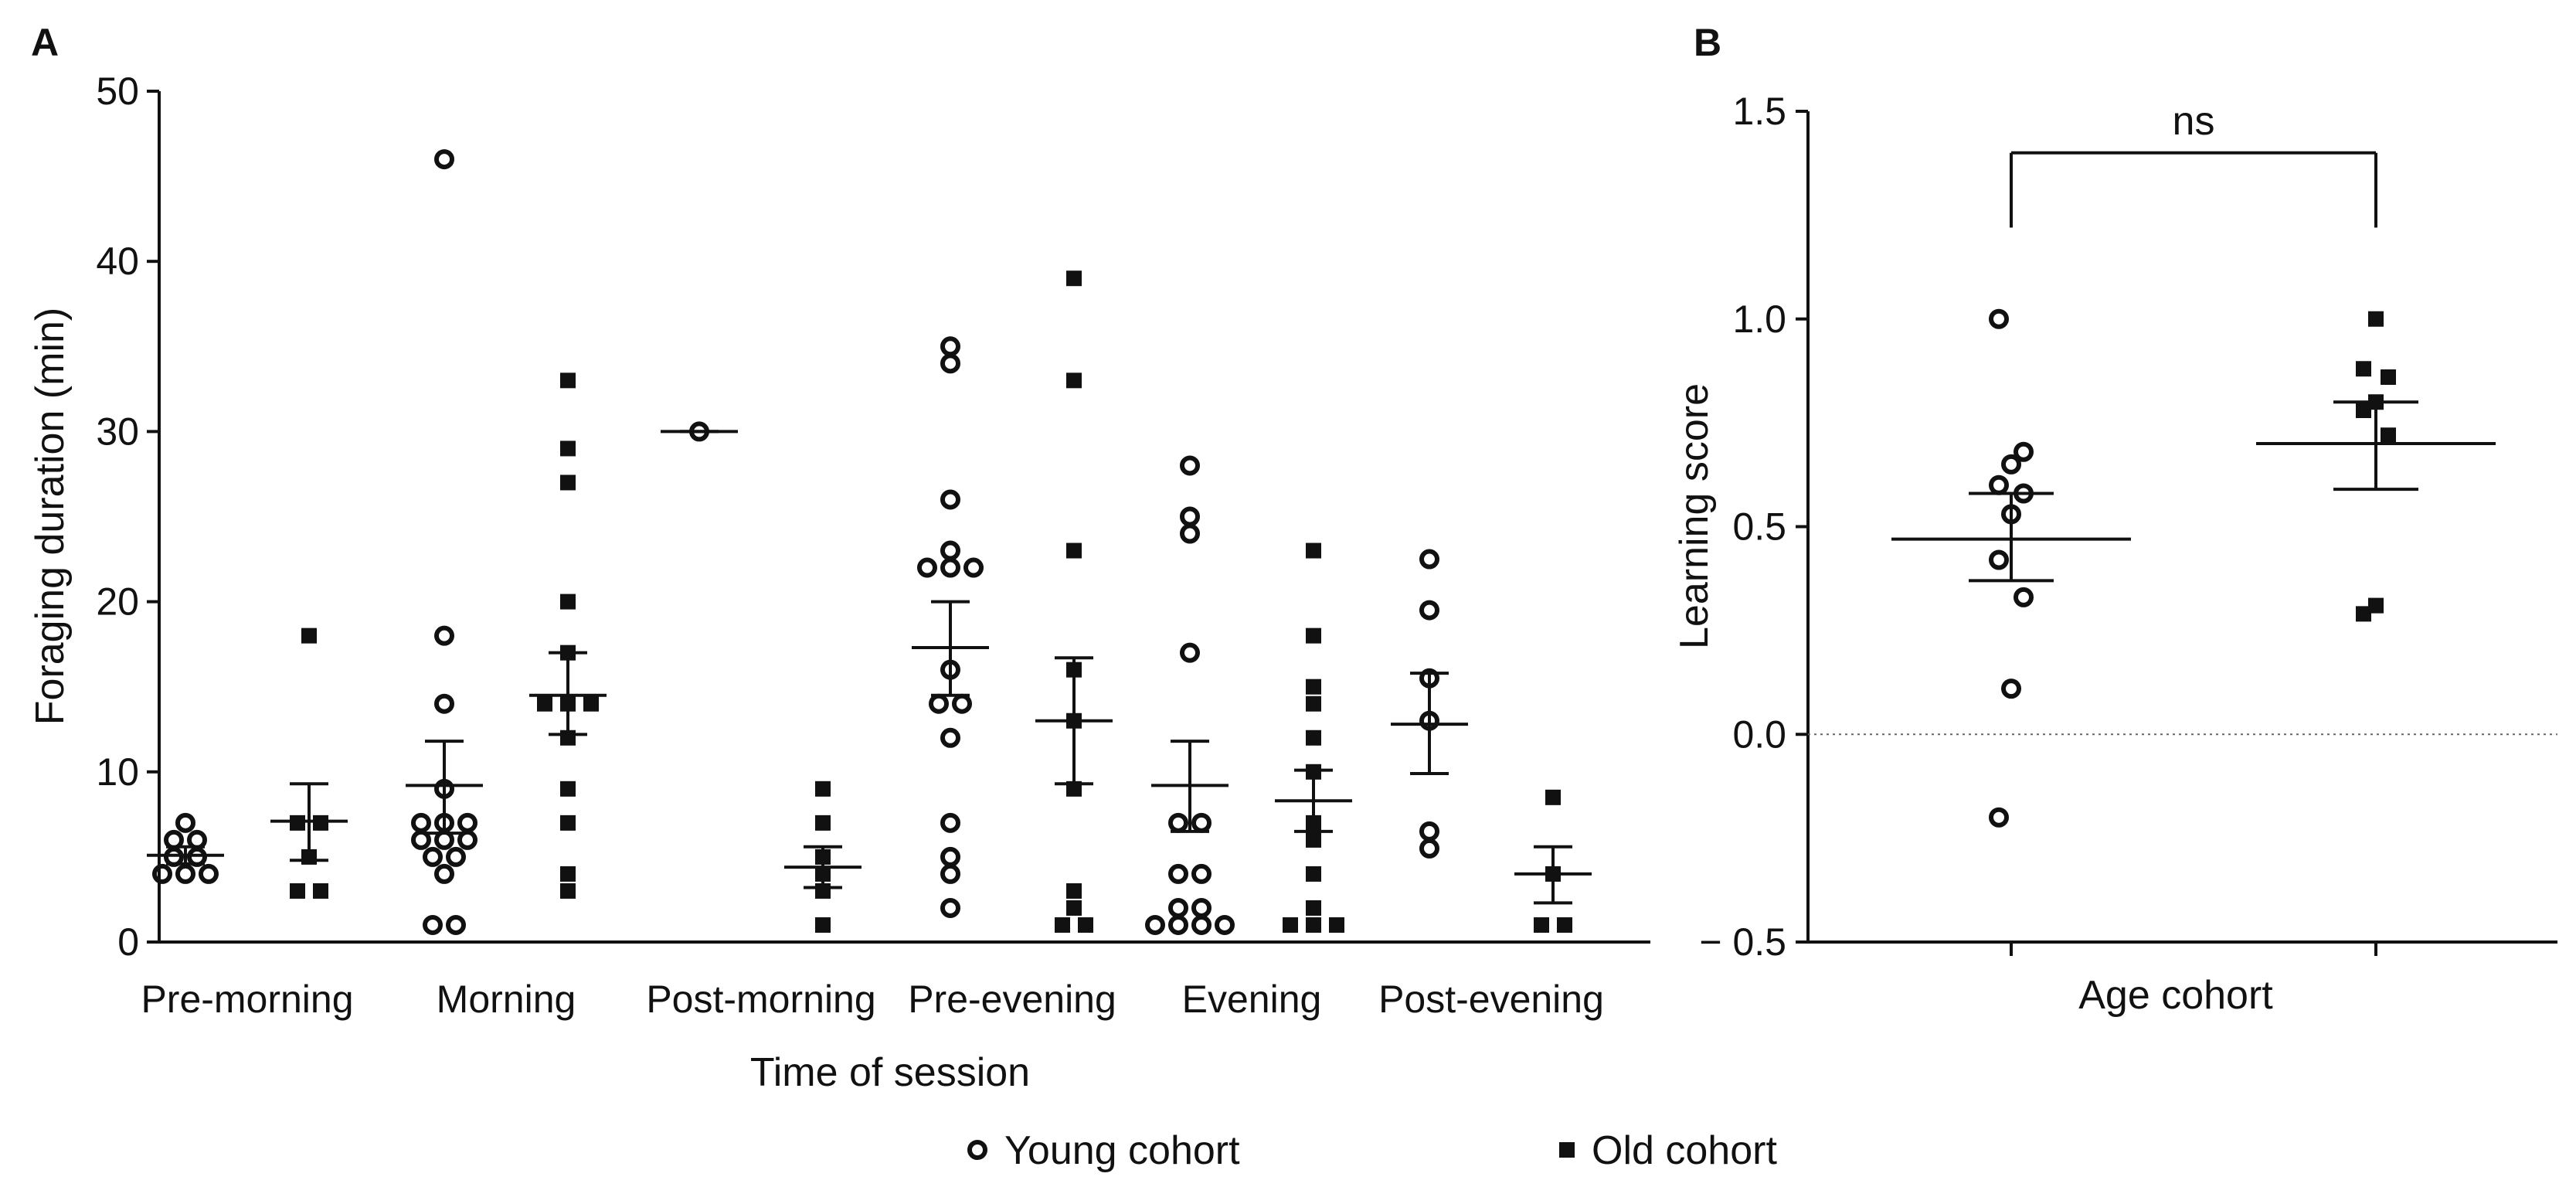  What do you see at coordinates (1372, 1150) in the screenshot?
I see `legend: Young cohort Old cohort` at bounding box center [1372, 1150].